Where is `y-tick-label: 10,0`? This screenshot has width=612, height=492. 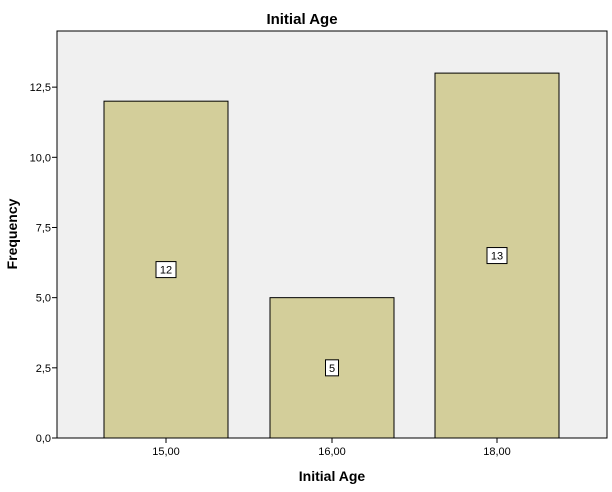 y-tick-label: 10,0 is located at coordinates (40, 158).